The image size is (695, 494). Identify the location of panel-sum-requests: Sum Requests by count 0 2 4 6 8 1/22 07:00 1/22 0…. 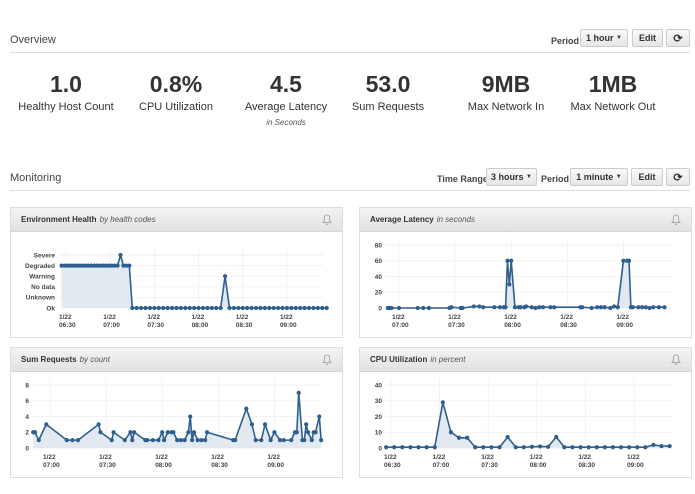
(176, 412).